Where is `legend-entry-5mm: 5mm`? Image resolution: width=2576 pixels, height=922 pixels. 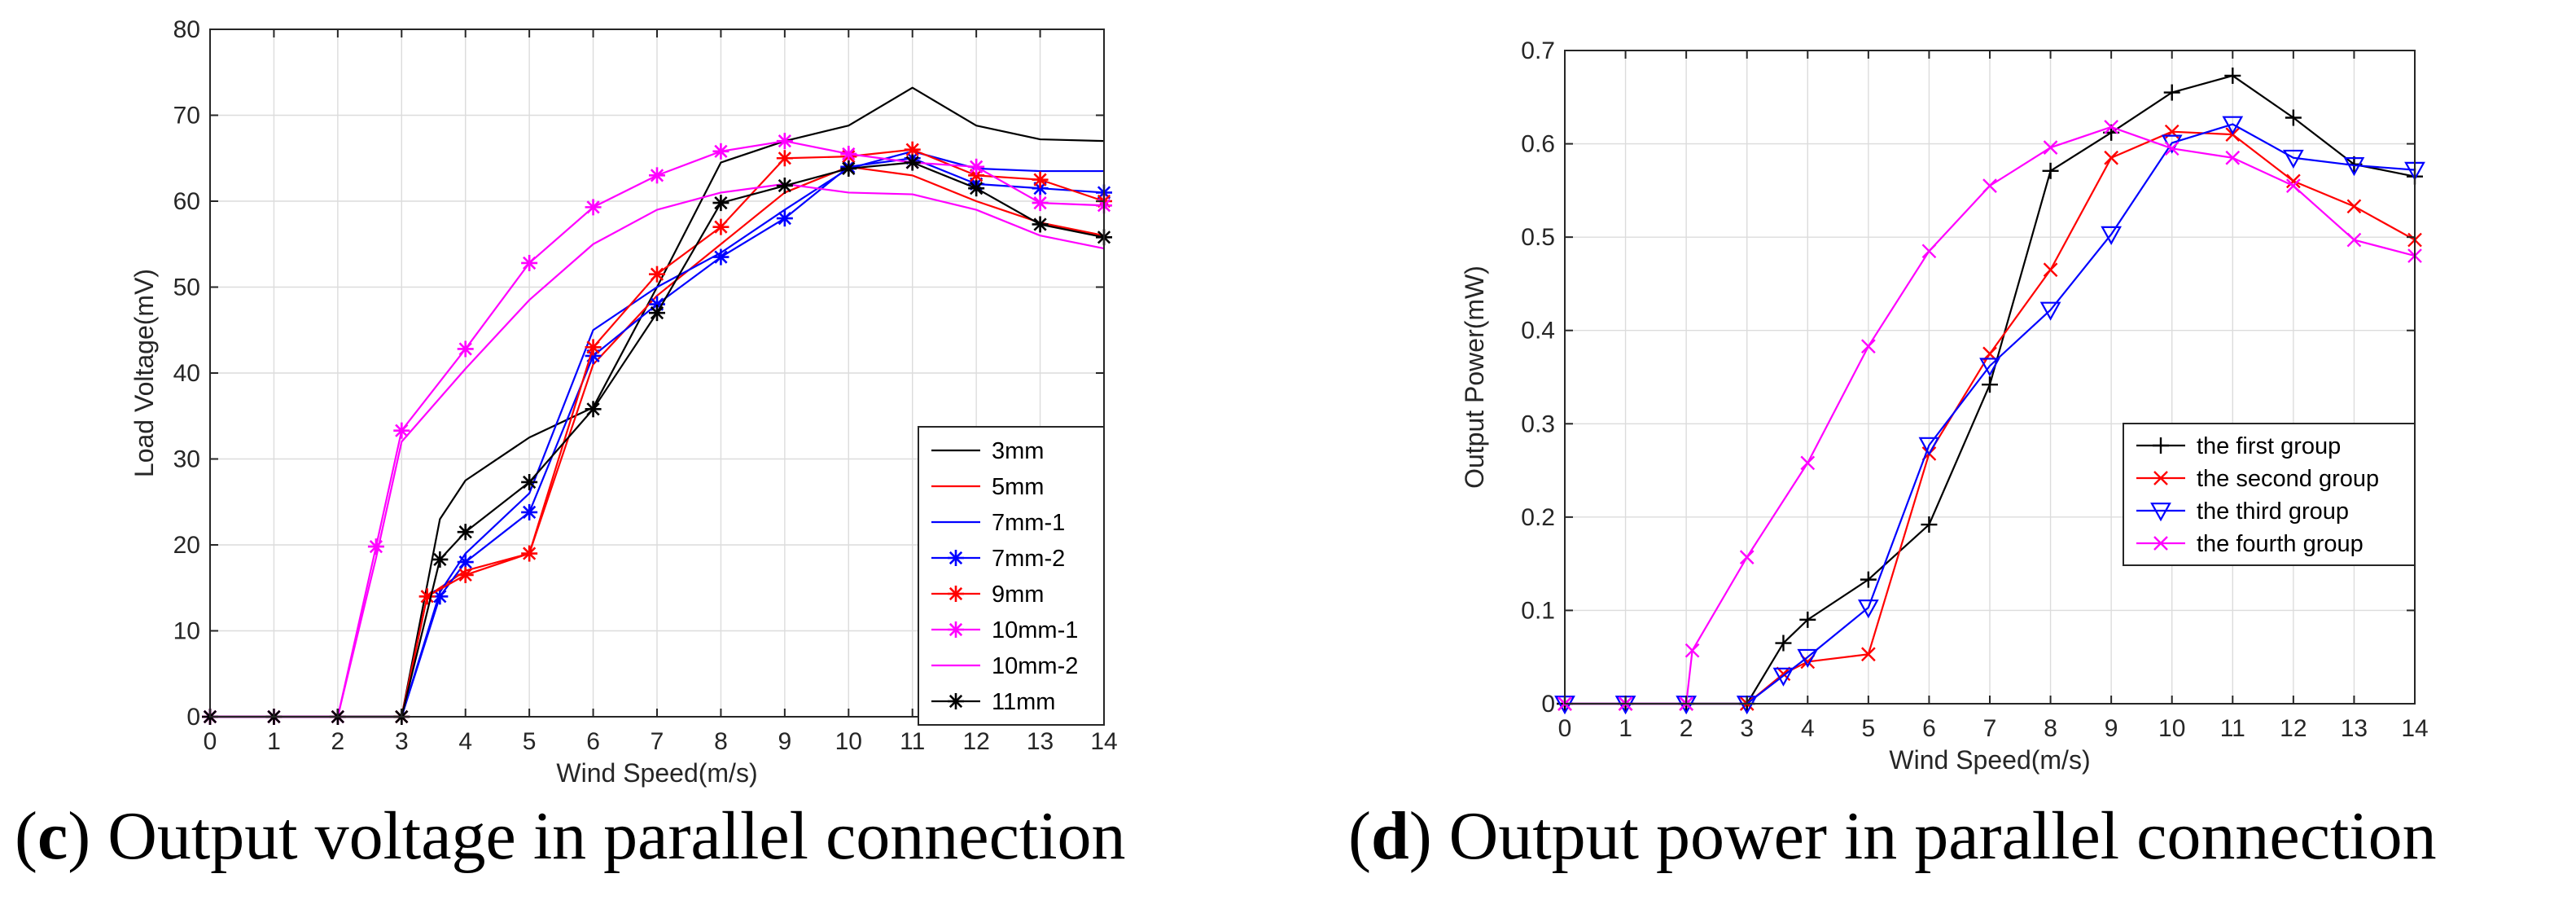 legend-entry-5mm: 5mm is located at coordinates (987, 487).